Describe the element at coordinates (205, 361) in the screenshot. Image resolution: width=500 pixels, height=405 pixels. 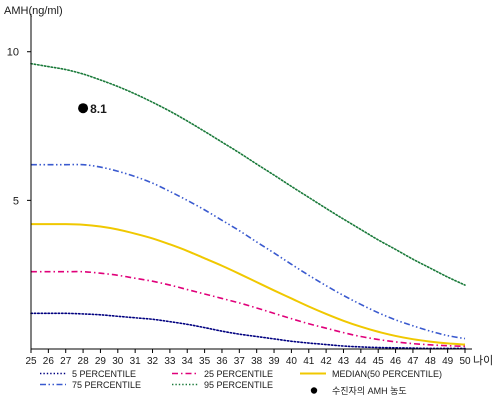
I see `x-tick-label: 35` at that location.